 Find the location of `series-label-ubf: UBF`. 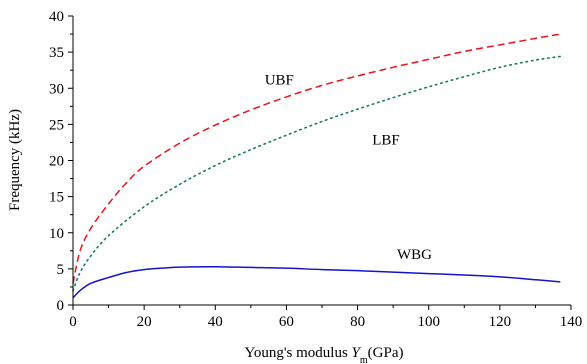

series-label-ubf: UBF is located at coordinates (279, 81).